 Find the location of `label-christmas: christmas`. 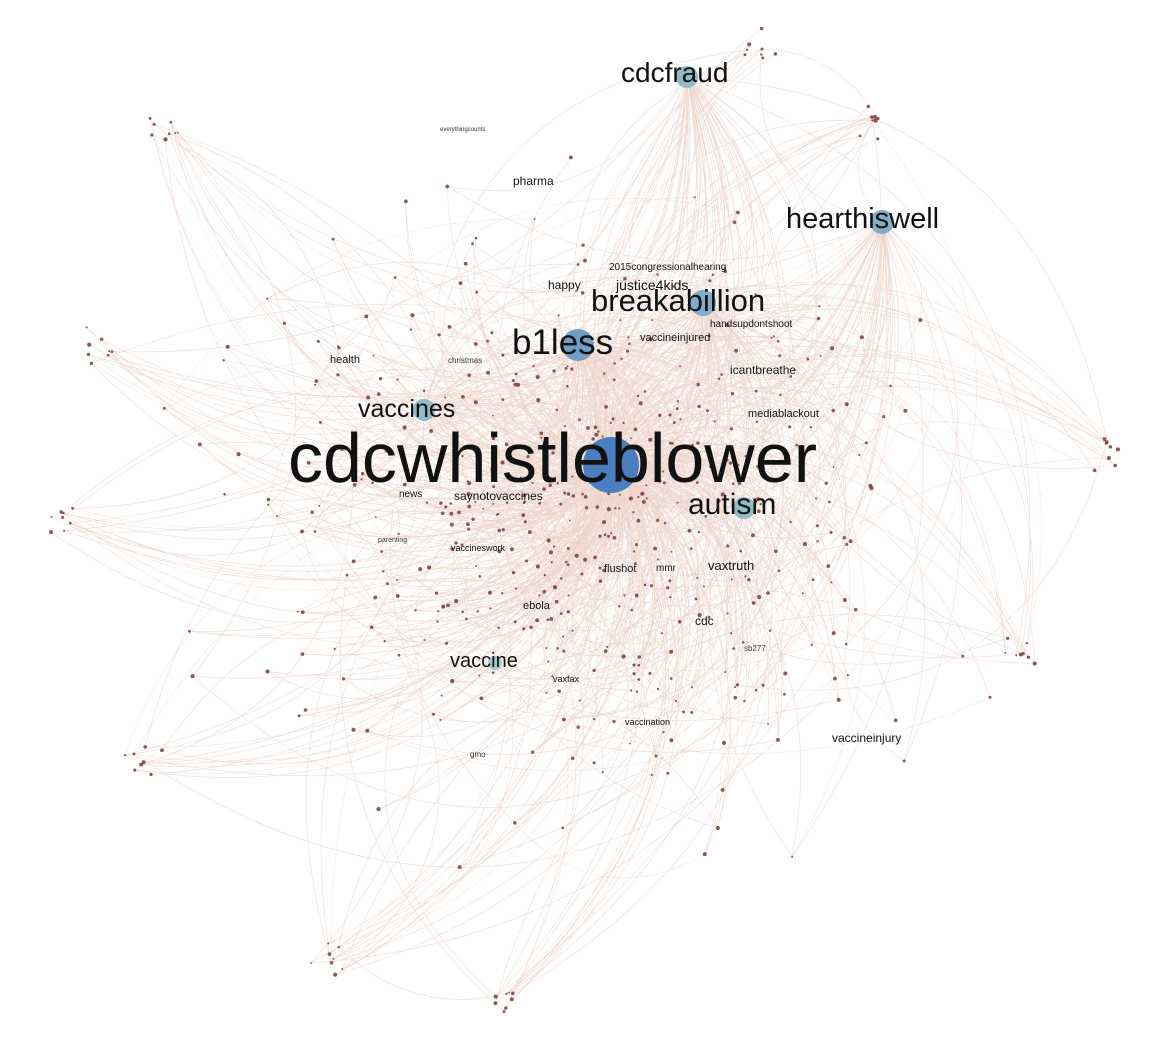

label-christmas: christmas is located at coordinates (465, 360).